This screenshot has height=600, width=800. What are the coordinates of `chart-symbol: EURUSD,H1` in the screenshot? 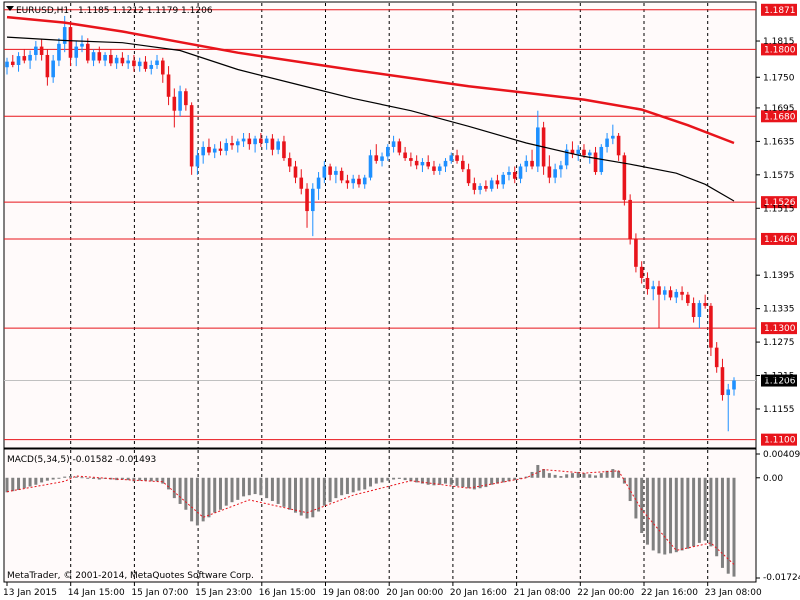 It's located at (42, 11).